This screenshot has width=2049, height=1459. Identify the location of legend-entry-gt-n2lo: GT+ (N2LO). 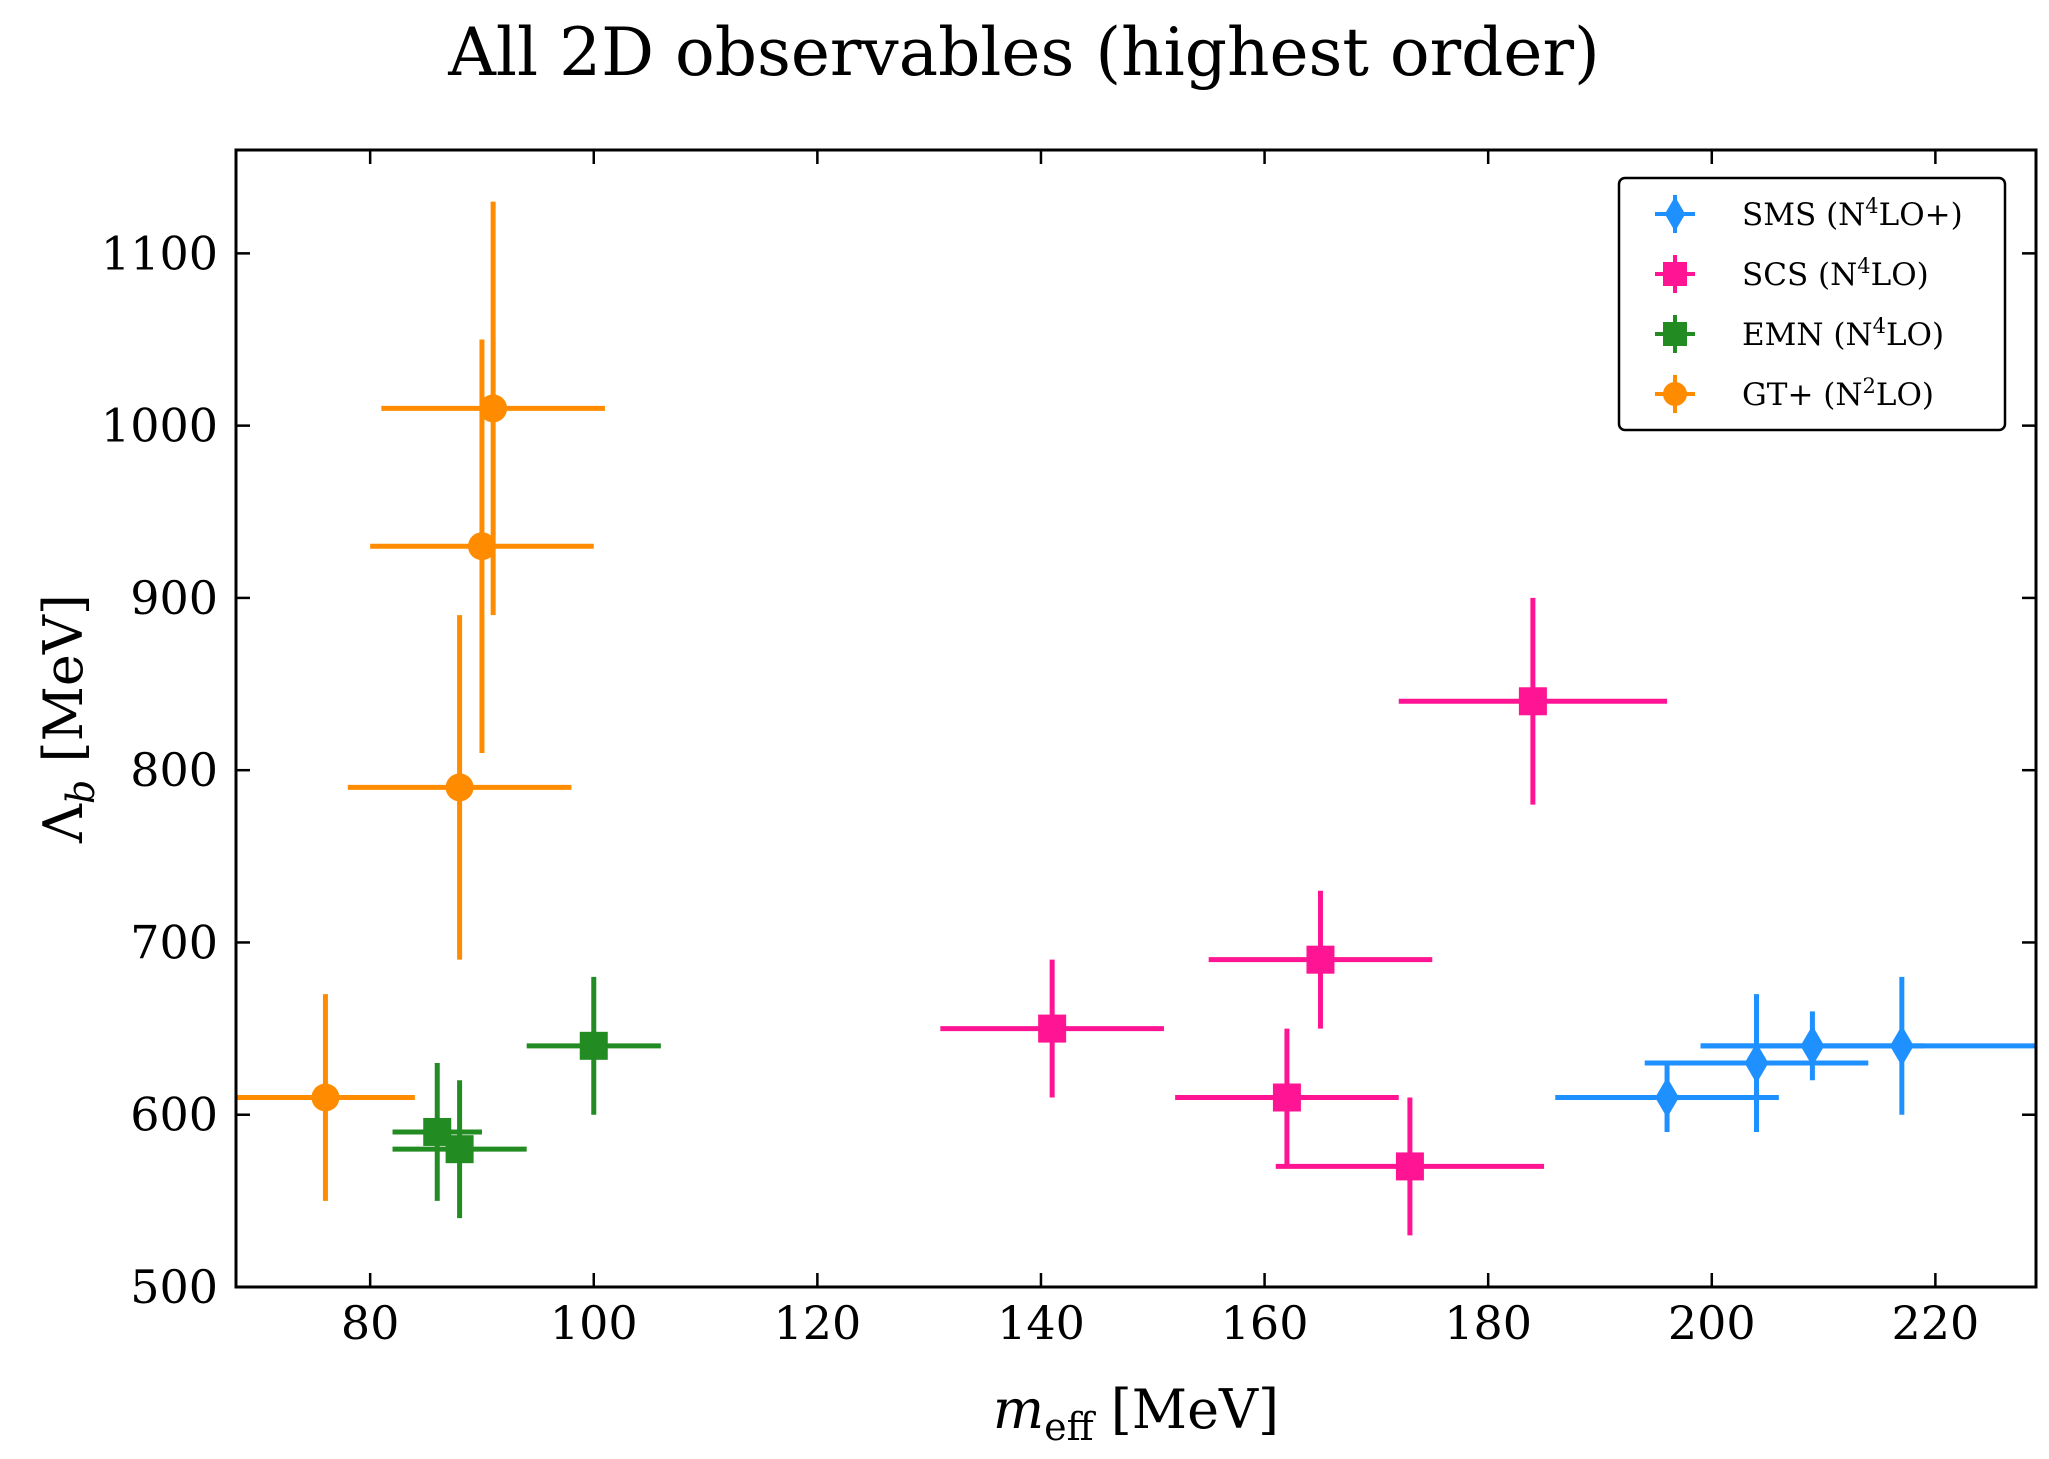
(1794, 393).